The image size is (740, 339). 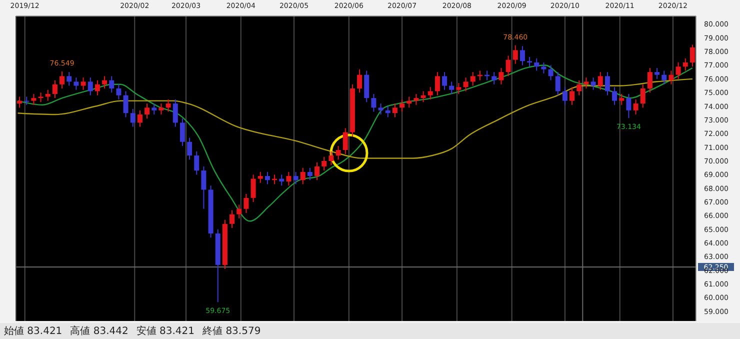 I want to click on text: 終値 83.579, so click(x=231, y=331).